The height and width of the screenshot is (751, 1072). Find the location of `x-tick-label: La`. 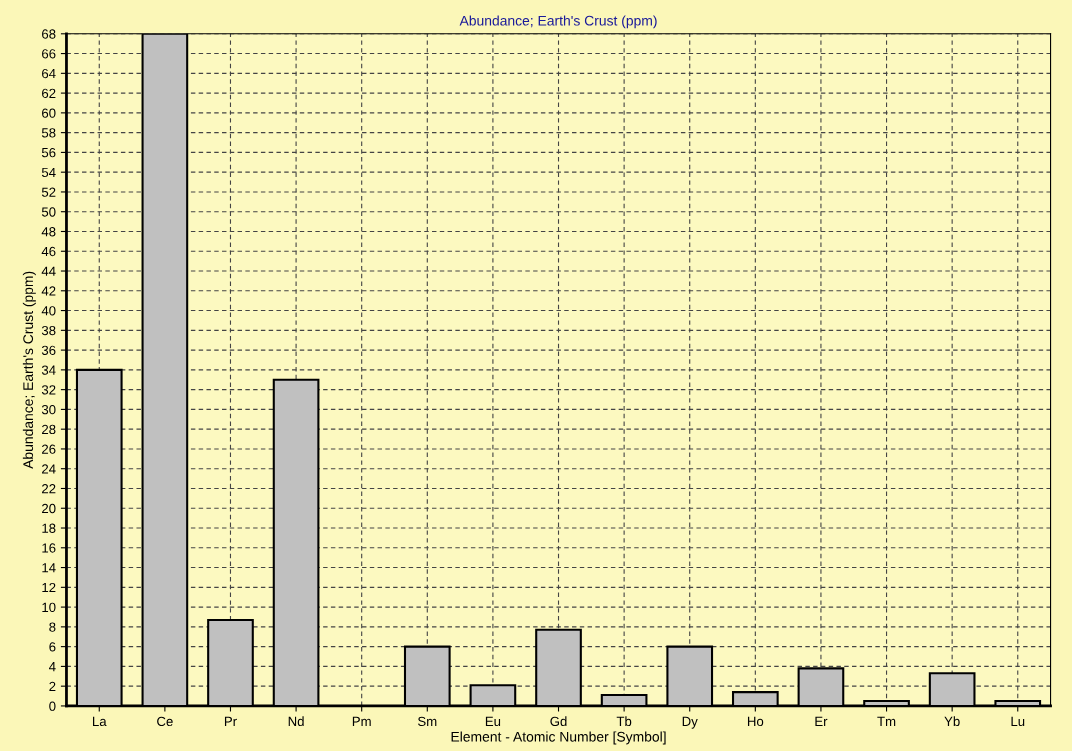

x-tick-label: La is located at coordinates (100, 721).